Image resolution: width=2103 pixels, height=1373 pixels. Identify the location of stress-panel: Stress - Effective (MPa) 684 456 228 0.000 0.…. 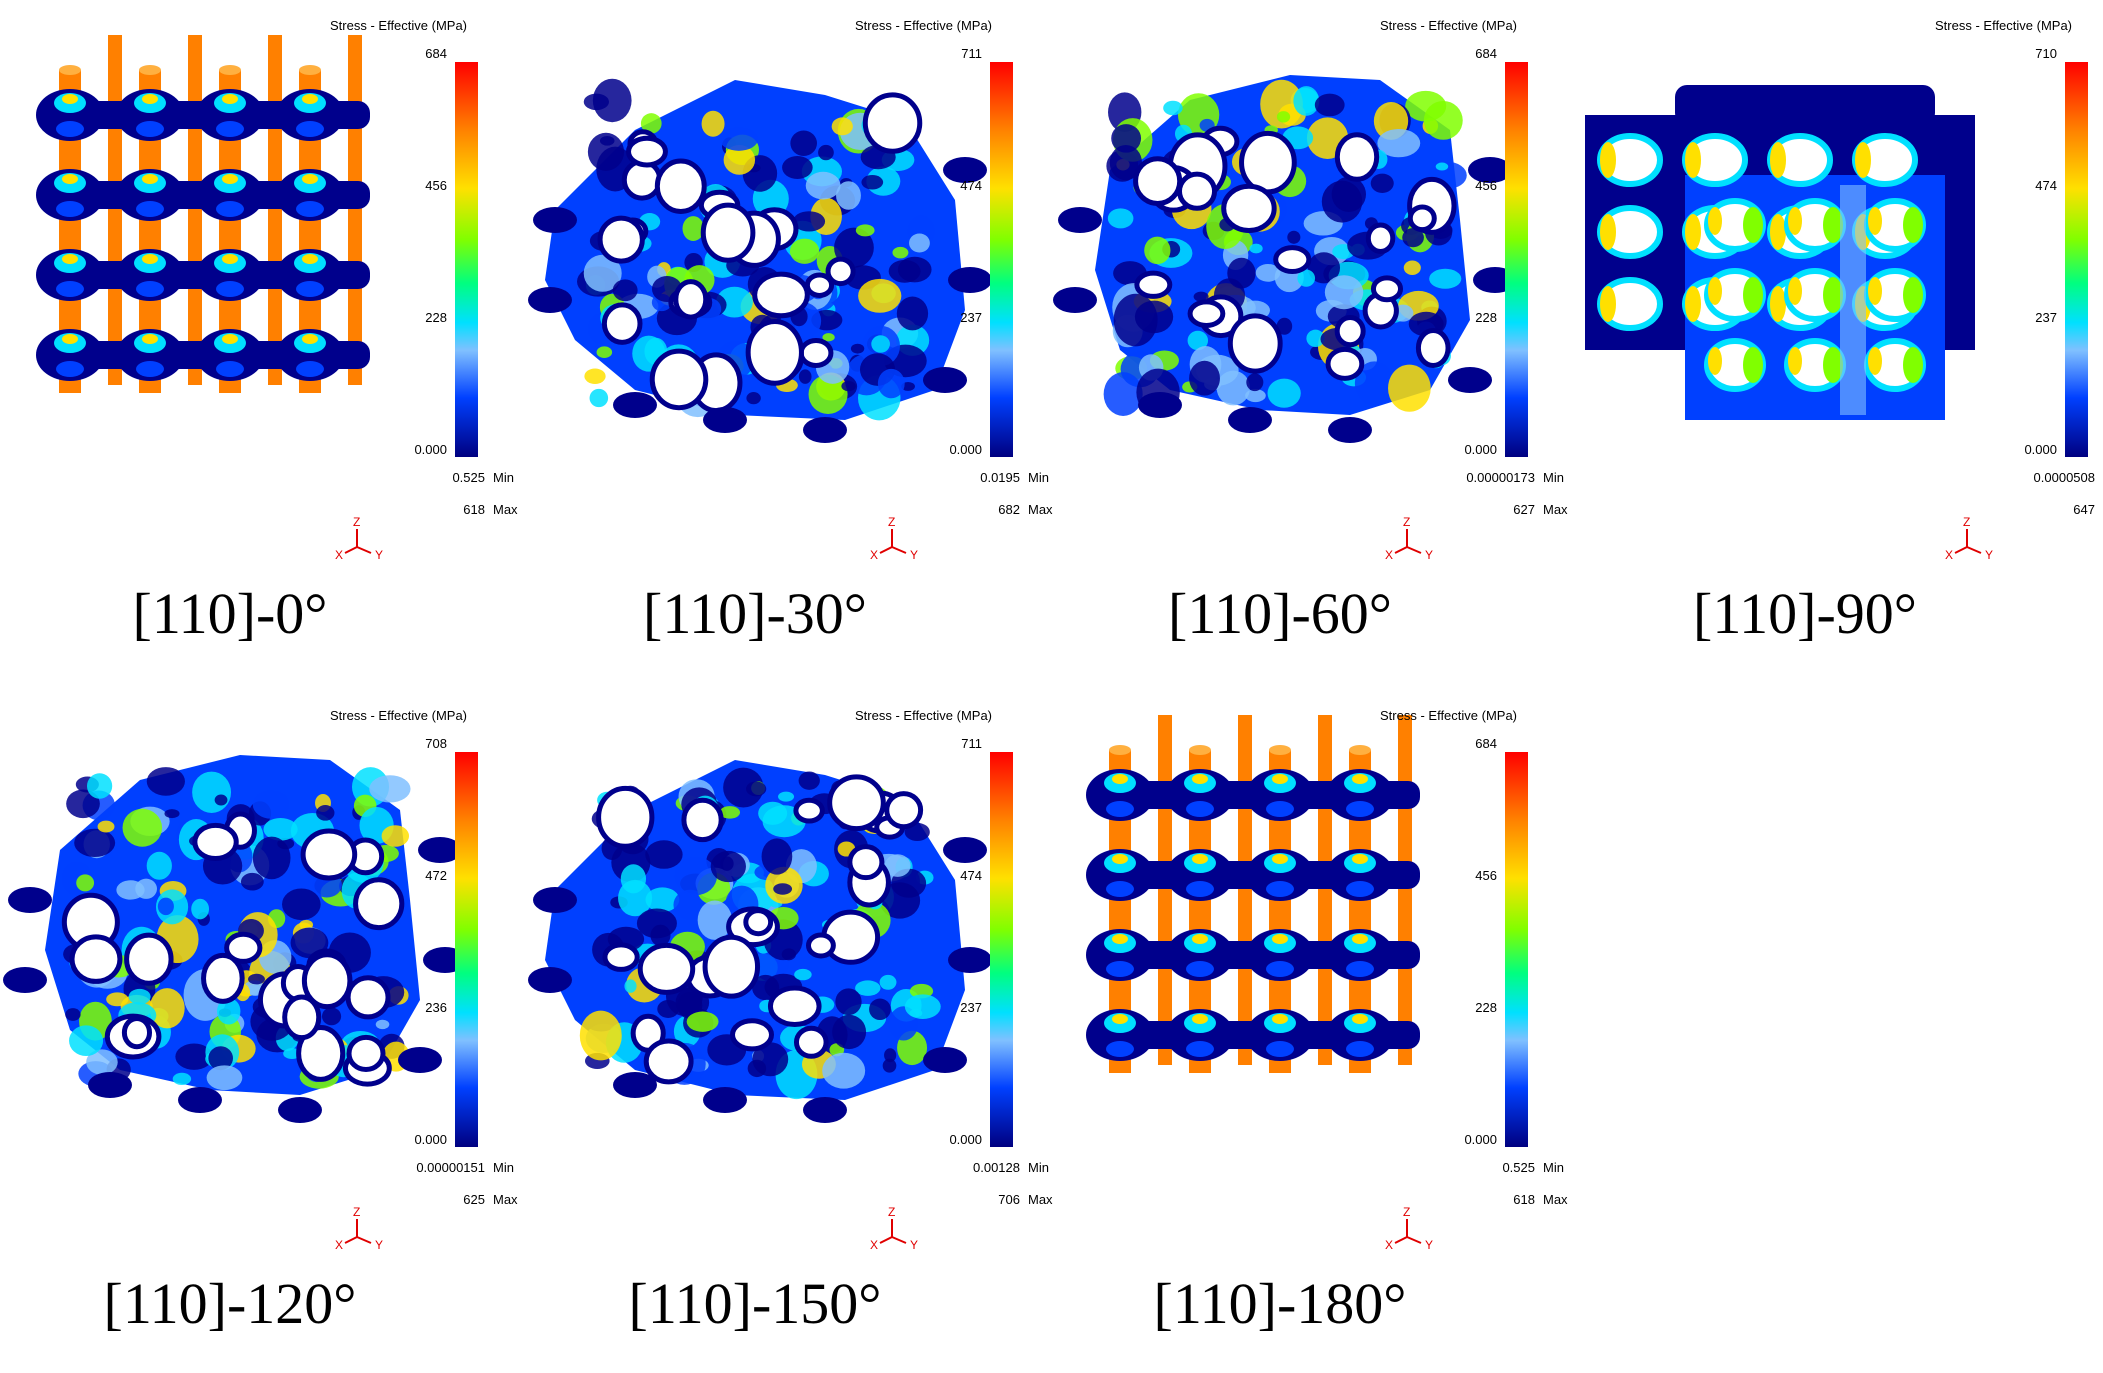
(262, 340).